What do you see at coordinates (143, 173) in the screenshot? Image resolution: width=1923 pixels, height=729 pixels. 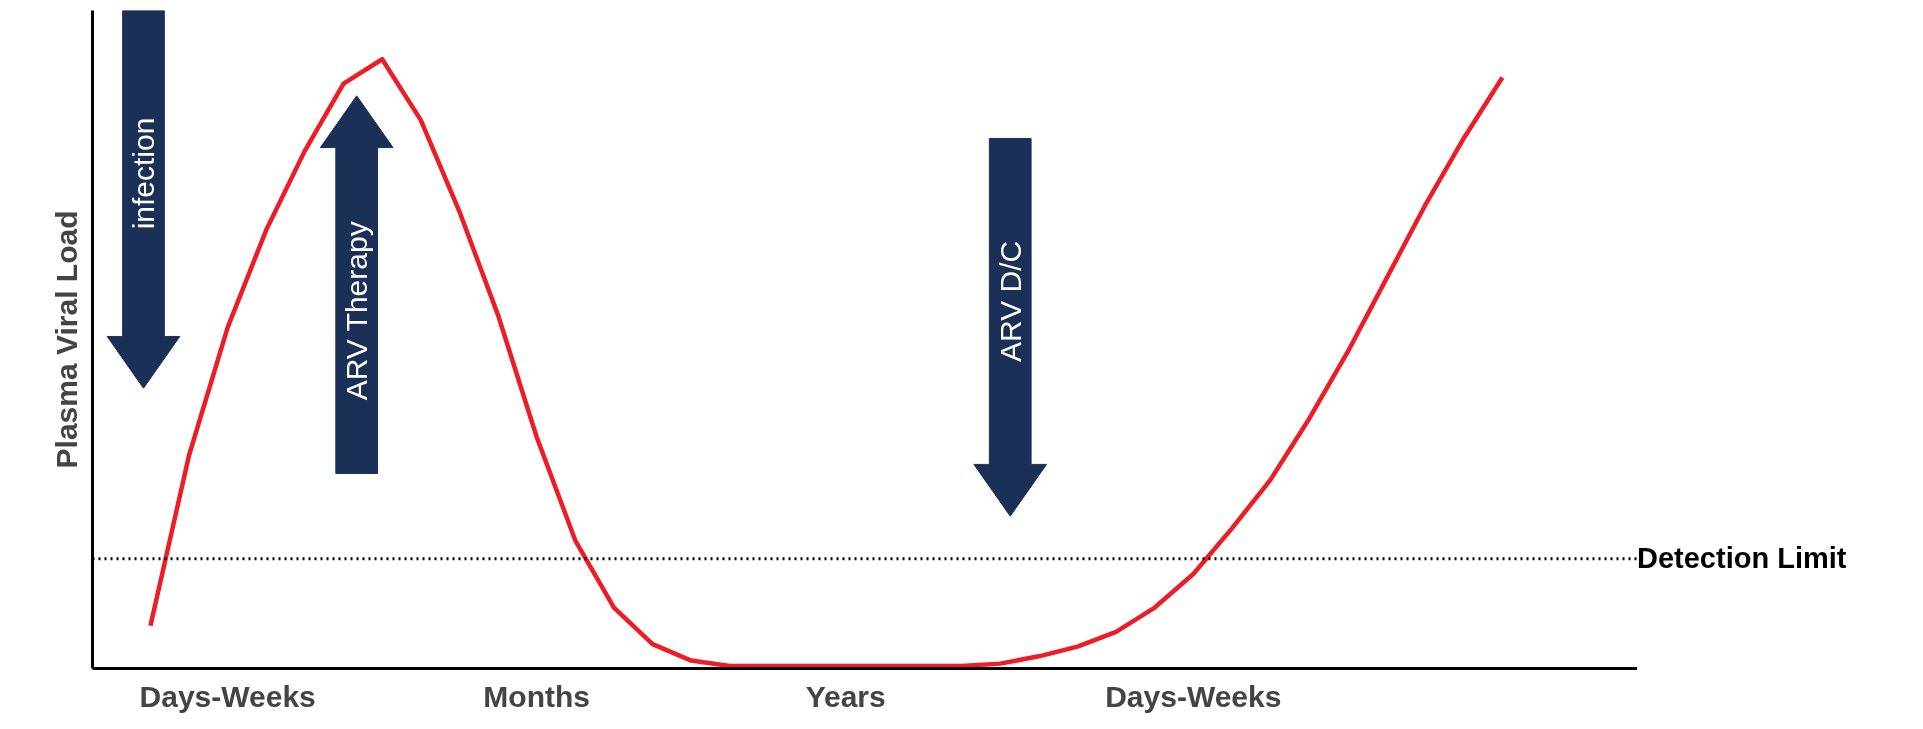 I see `annotation: infection` at bounding box center [143, 173].